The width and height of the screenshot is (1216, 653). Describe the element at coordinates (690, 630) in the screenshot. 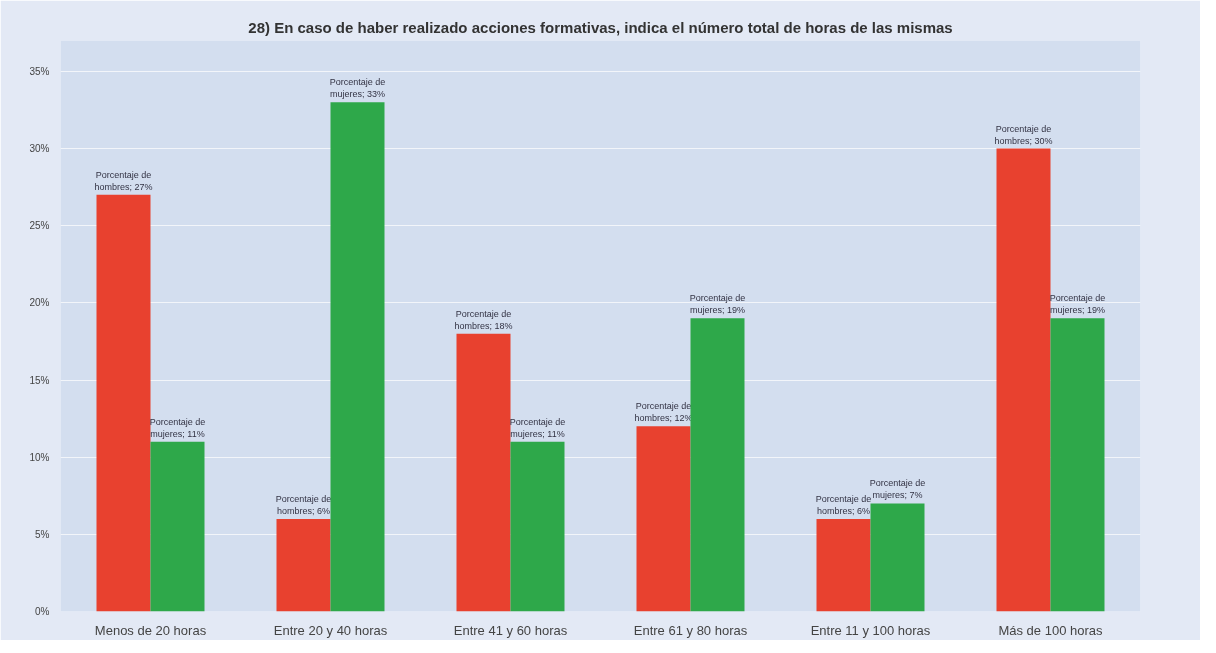

I see `x-tick-label: Entre 61 y 80 horas` at that location.